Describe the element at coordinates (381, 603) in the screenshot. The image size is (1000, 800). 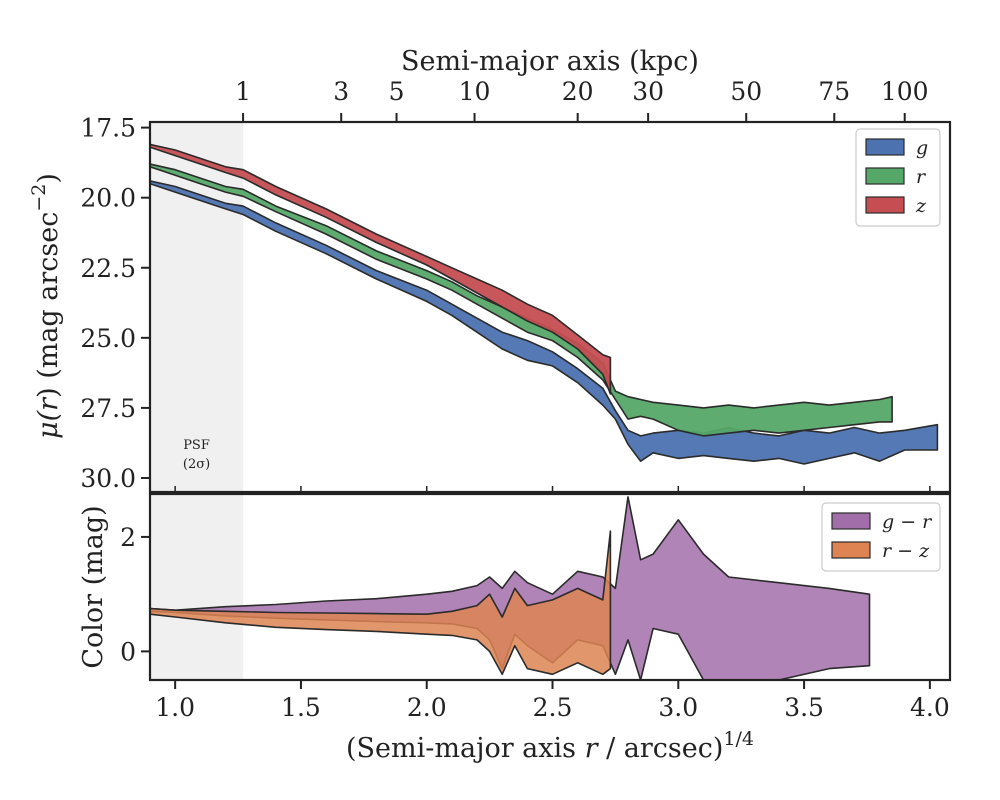
I see `band-r-minus-z` at that location.